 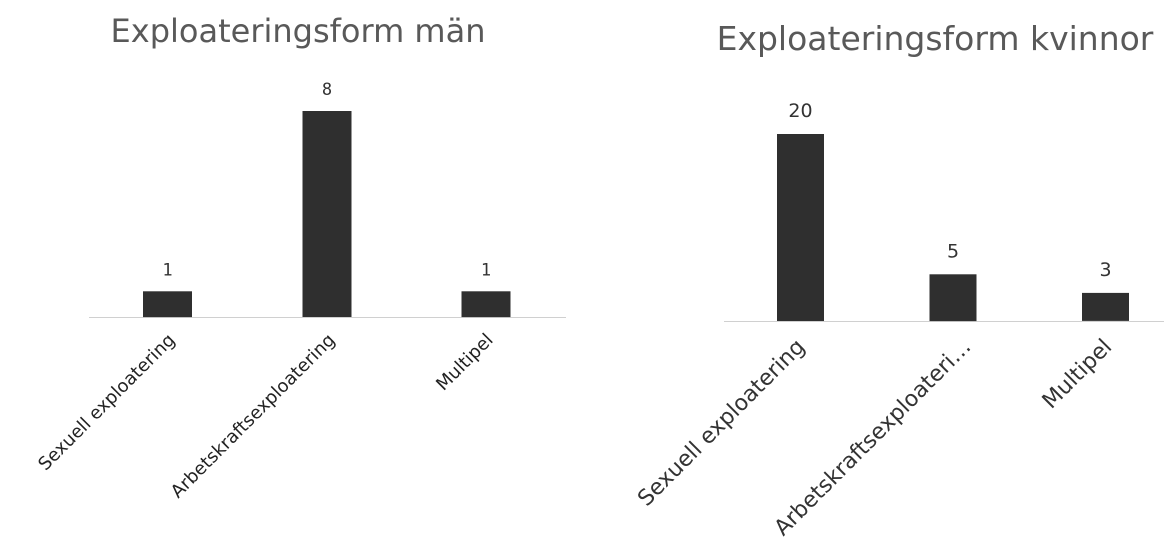 What do you see at coordinates (1105, 270) in the screenshot?
I see `chart-women-data-label-3: 3` at bounding box center [1105, 270].